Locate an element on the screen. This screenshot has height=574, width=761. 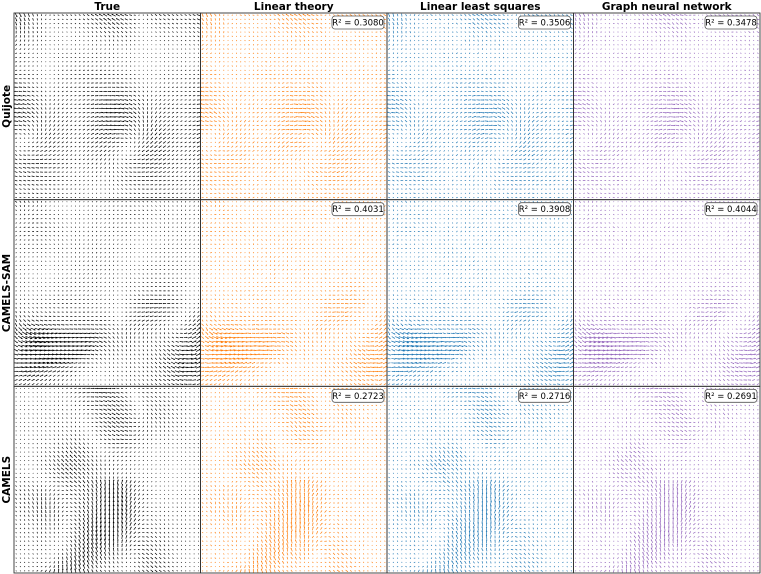
r2-value: R² = 0.4044 is located at coordinates (731, 210).